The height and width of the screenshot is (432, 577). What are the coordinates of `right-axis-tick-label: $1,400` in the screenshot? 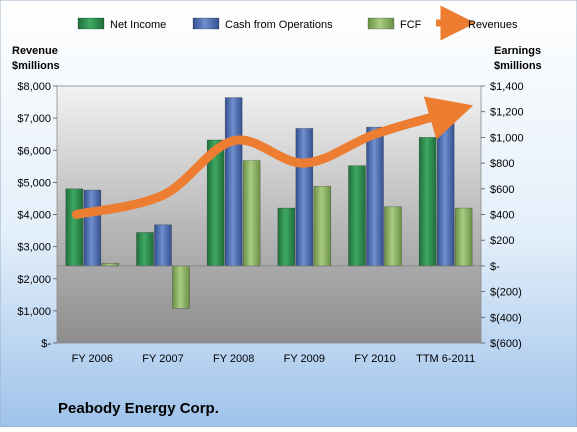 It's located at (507, 87).